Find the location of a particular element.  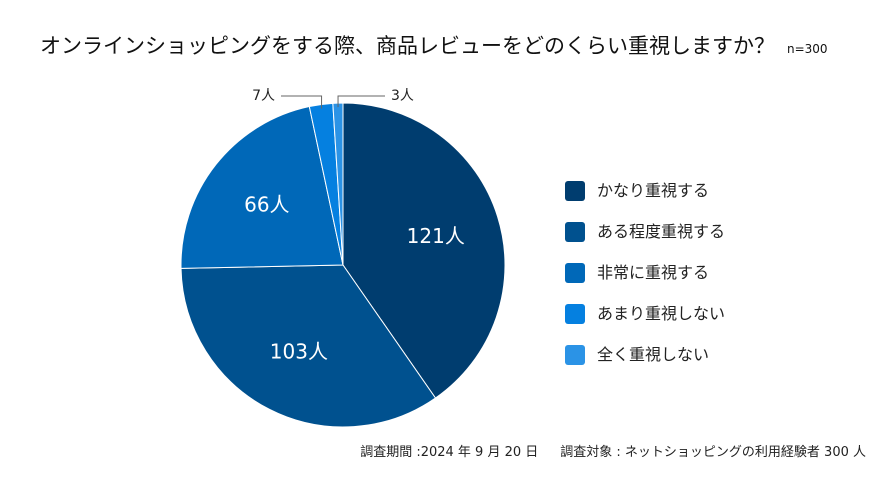

survey-date: 調査期間 :2024 年 9 月 20 日 is located at coordinates (449, 452).